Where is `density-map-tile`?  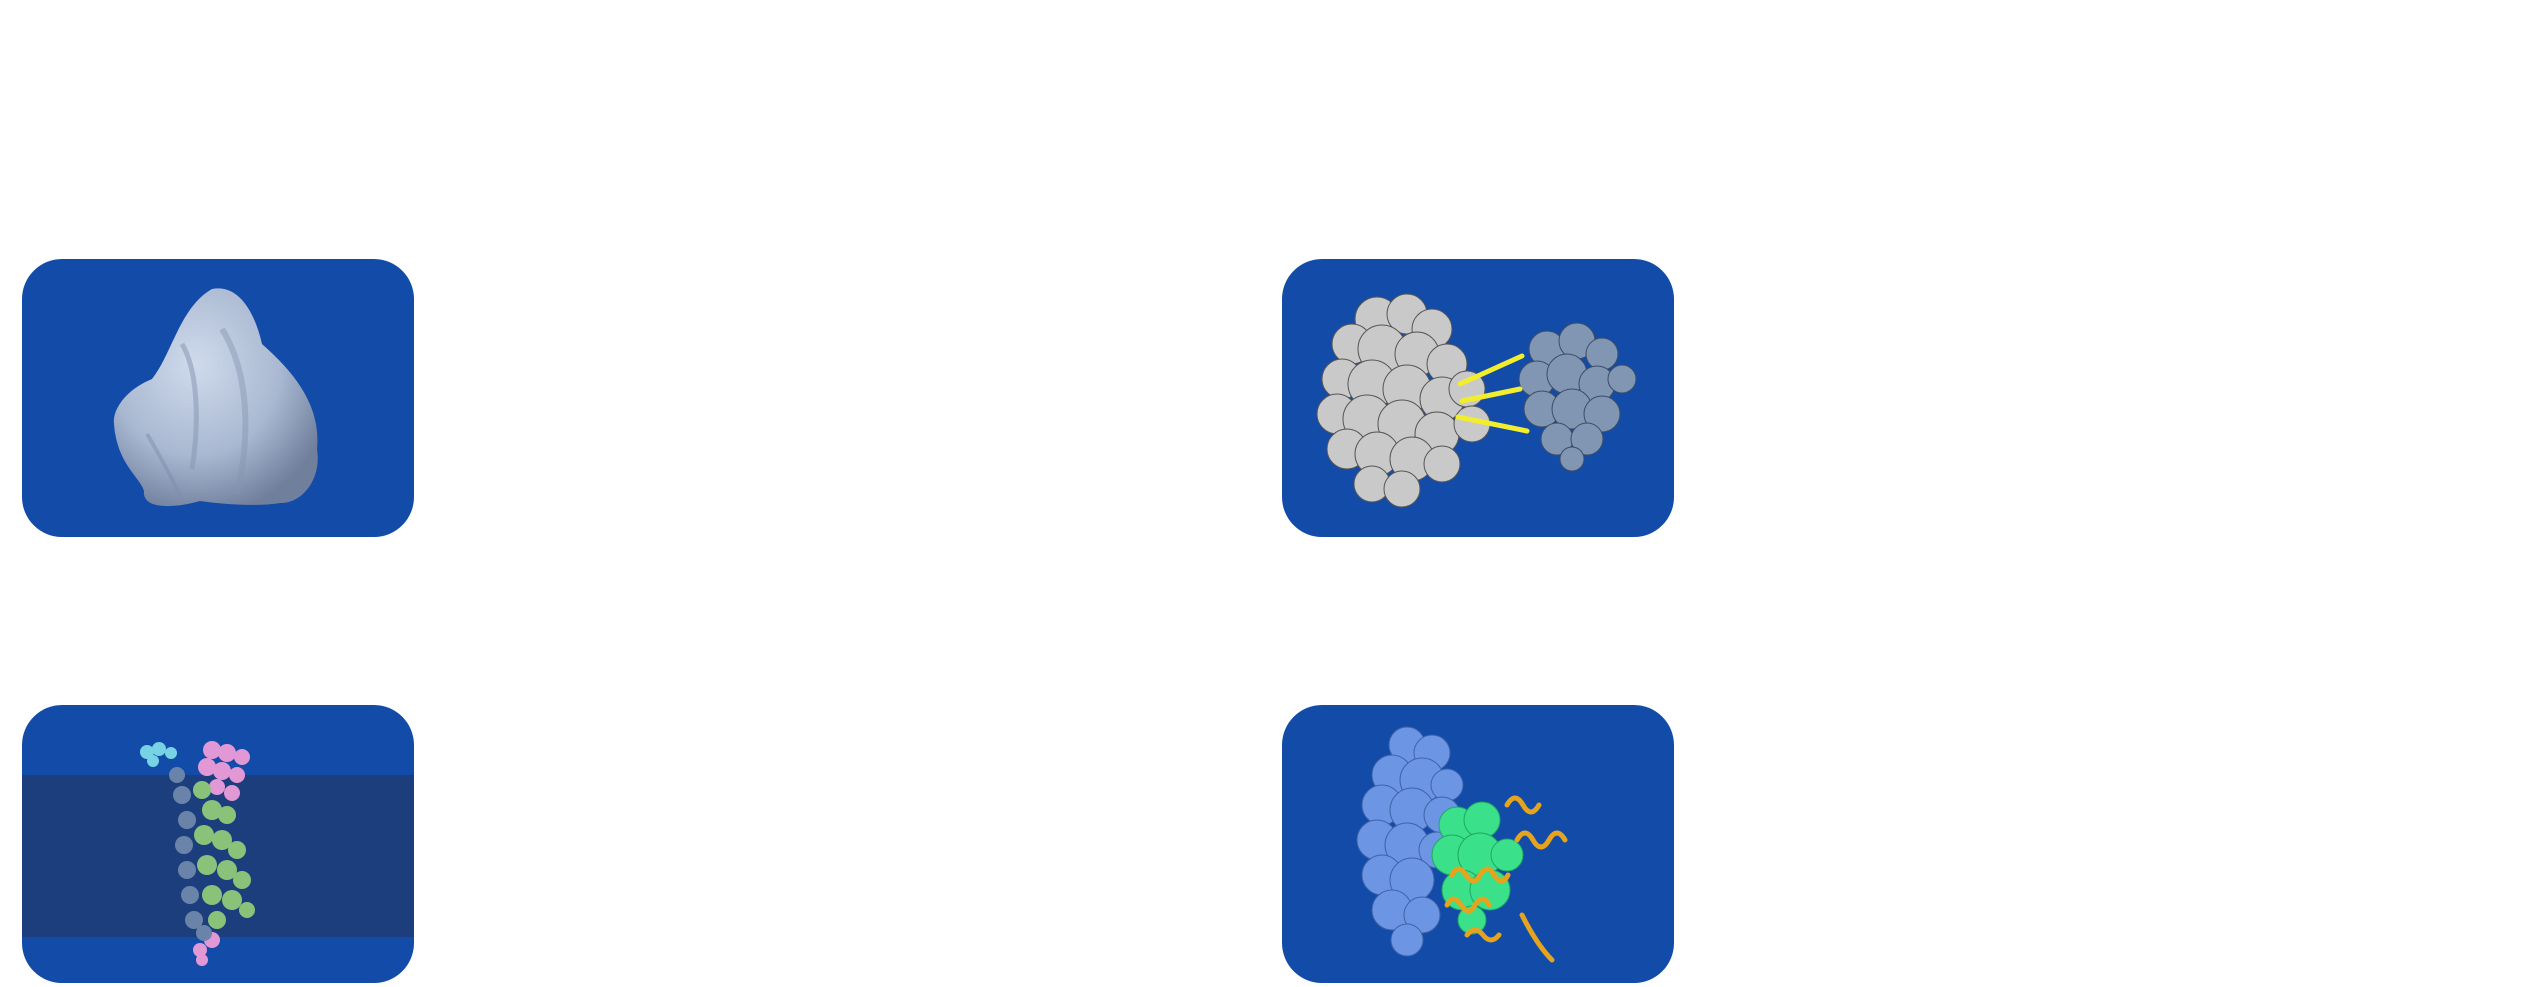 density-map-tile is located at coordinates (218, 398).